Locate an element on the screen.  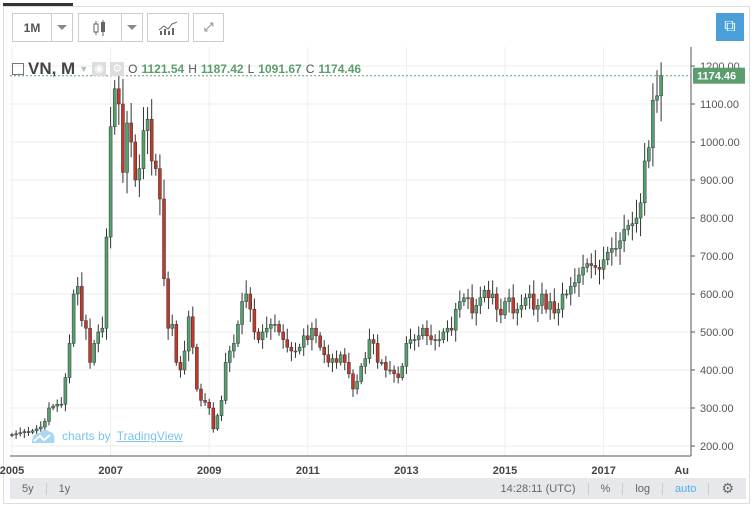
y-tick-label: 400.00 is located at coordinates (717, 371).